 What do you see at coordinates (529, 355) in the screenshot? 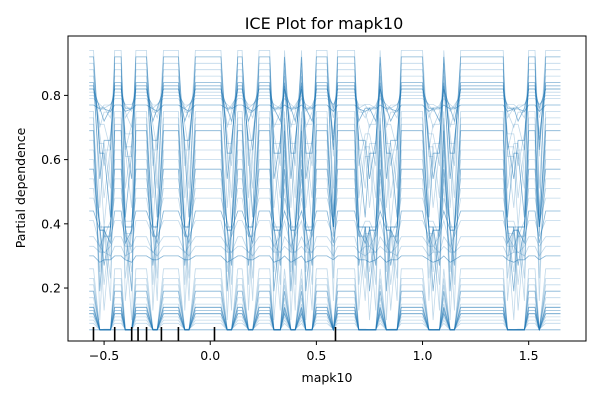
I see `x-tick-label: 1.5` at bounding box center [529, 355].